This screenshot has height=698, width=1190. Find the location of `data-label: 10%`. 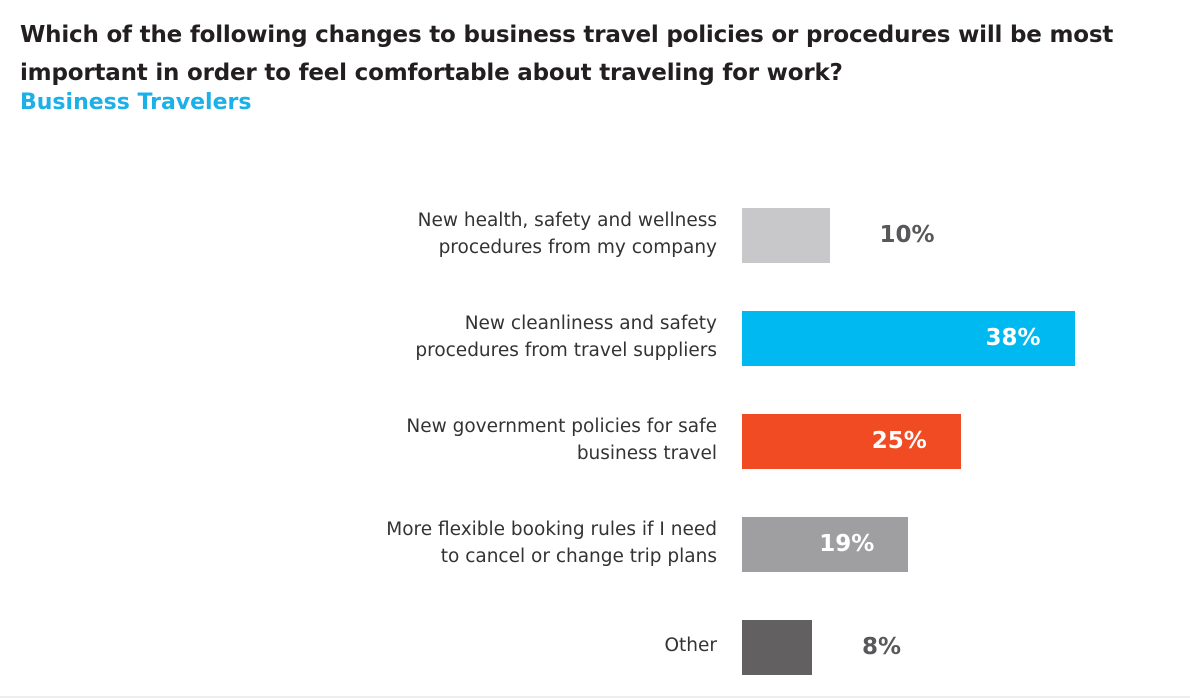

data-label: 10% is located at coordinates (907, 235).